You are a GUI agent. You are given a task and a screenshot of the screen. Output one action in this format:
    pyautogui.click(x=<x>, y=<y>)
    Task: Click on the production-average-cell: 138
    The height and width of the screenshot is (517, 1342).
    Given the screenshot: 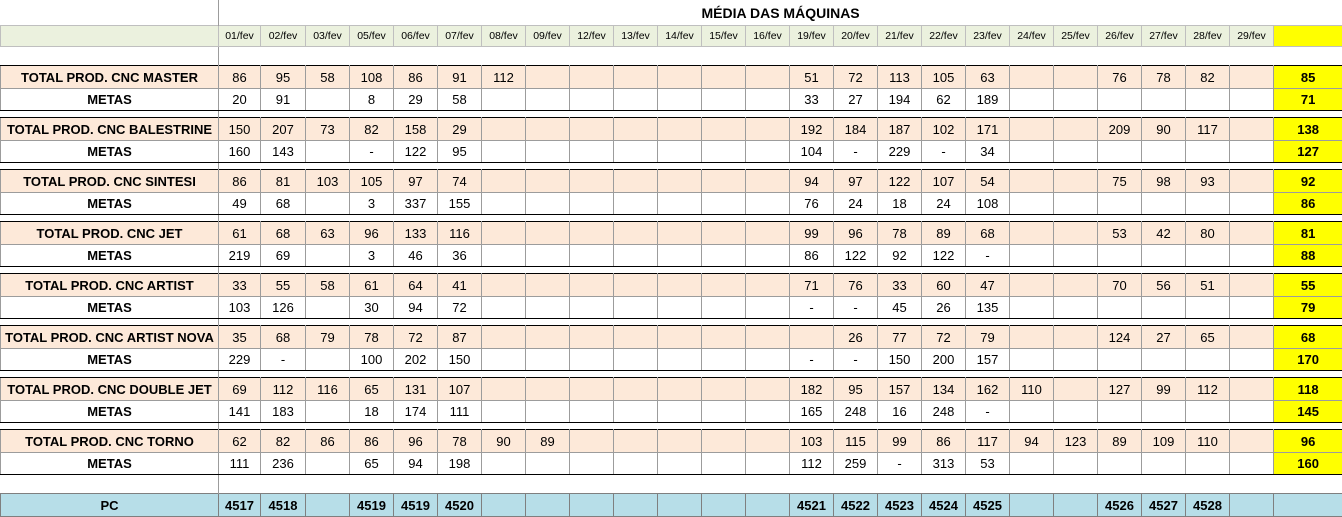 What is the action you would take?
    pyautogui.click(x=1308, y=129)
    